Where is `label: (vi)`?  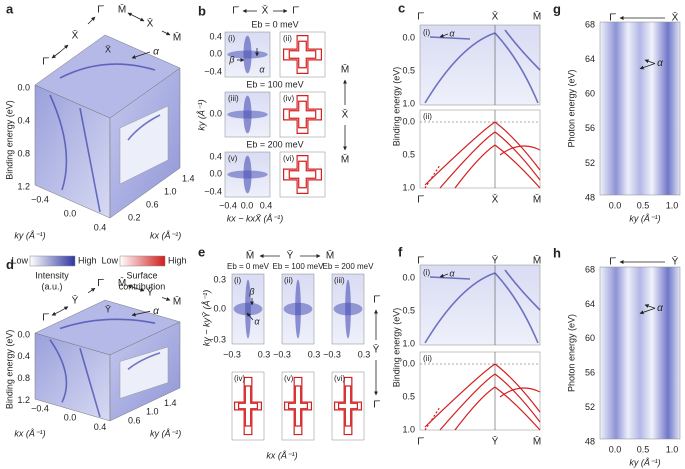 label: (vi) is located at coordinates (288, 158).